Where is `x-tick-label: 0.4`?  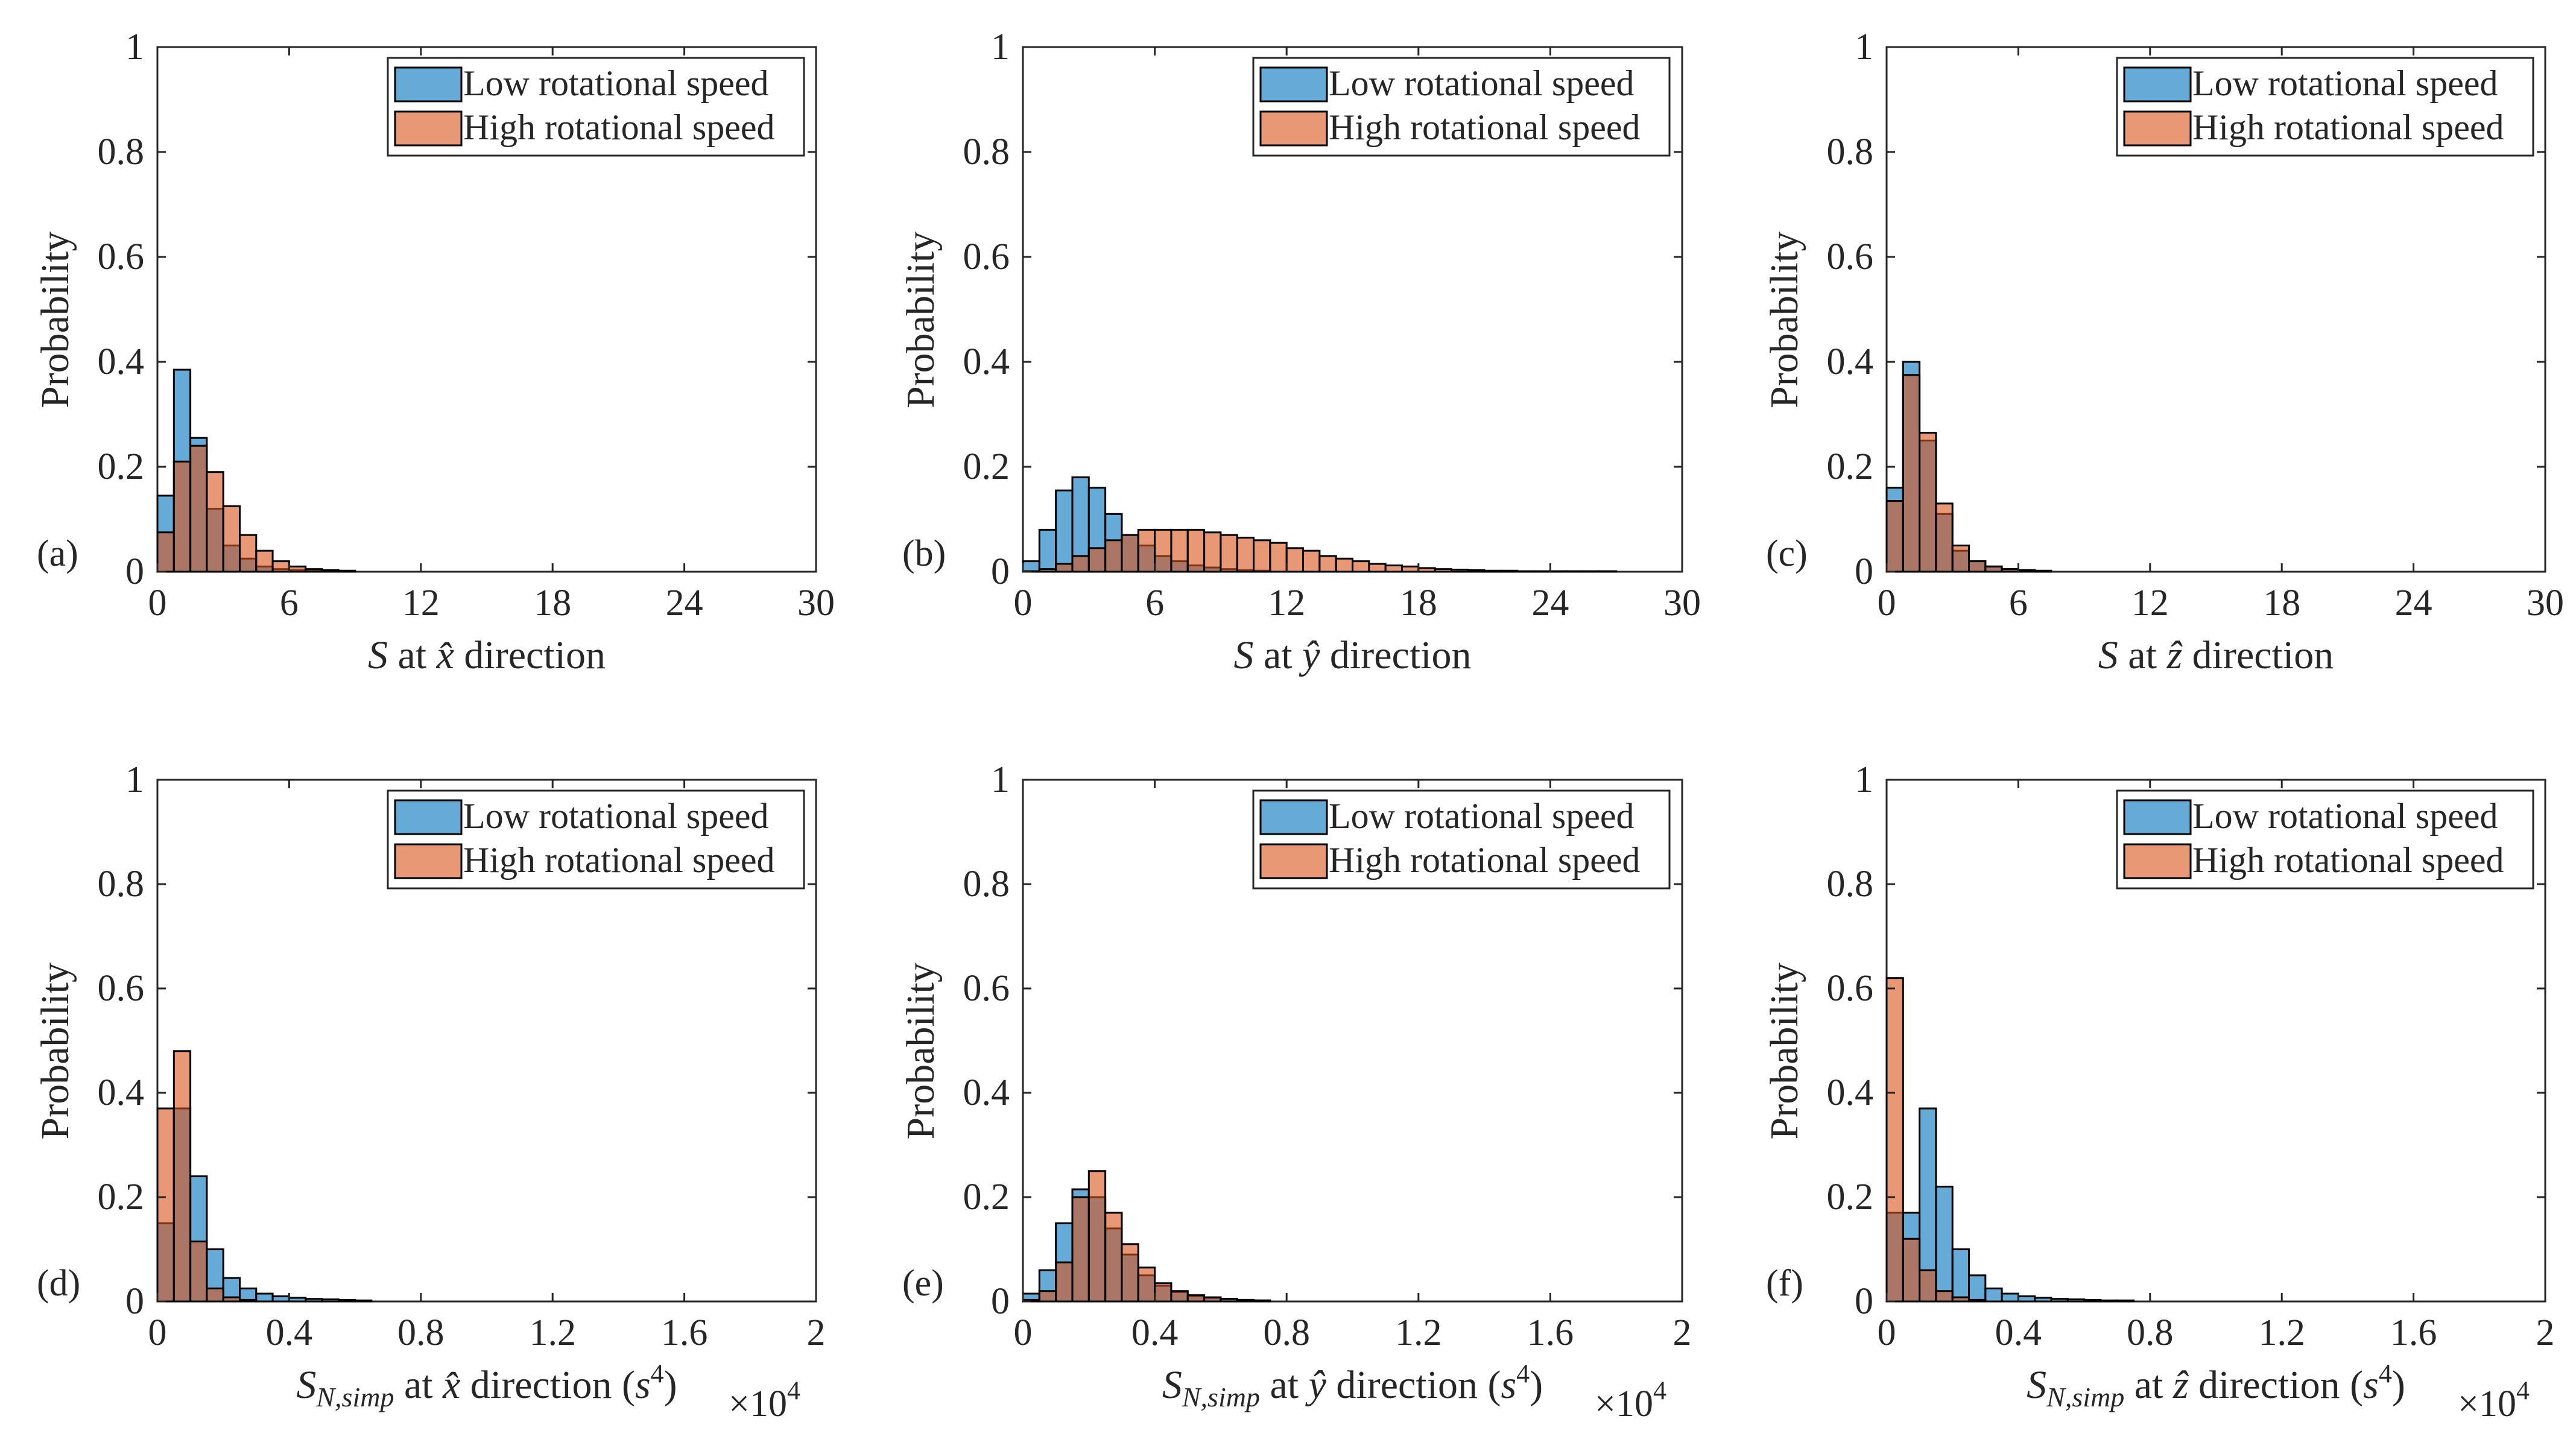
x-tick-label: 0.4 is located at coordinates (2018, 1333).